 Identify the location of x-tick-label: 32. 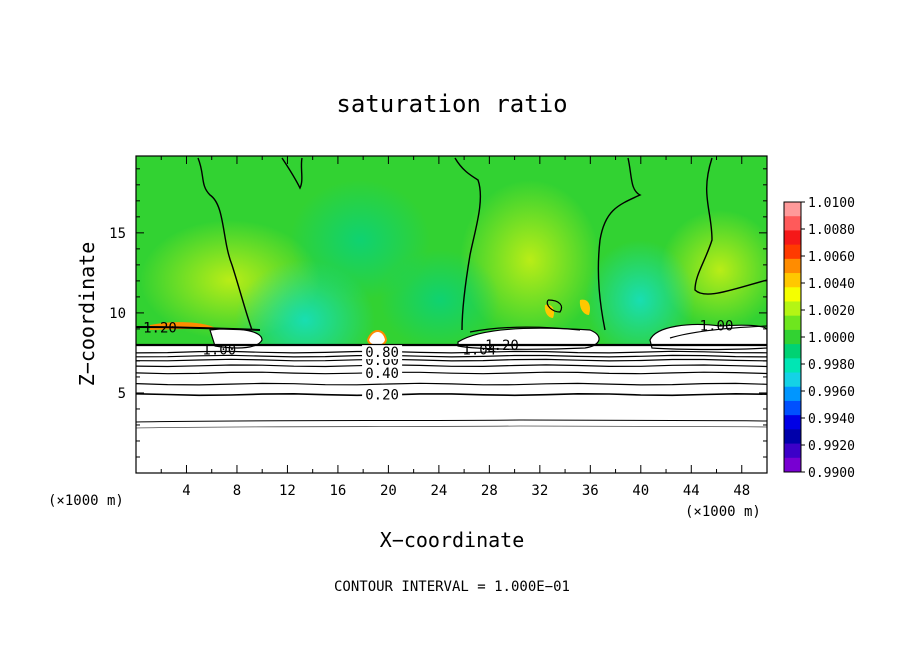
(539, 491).